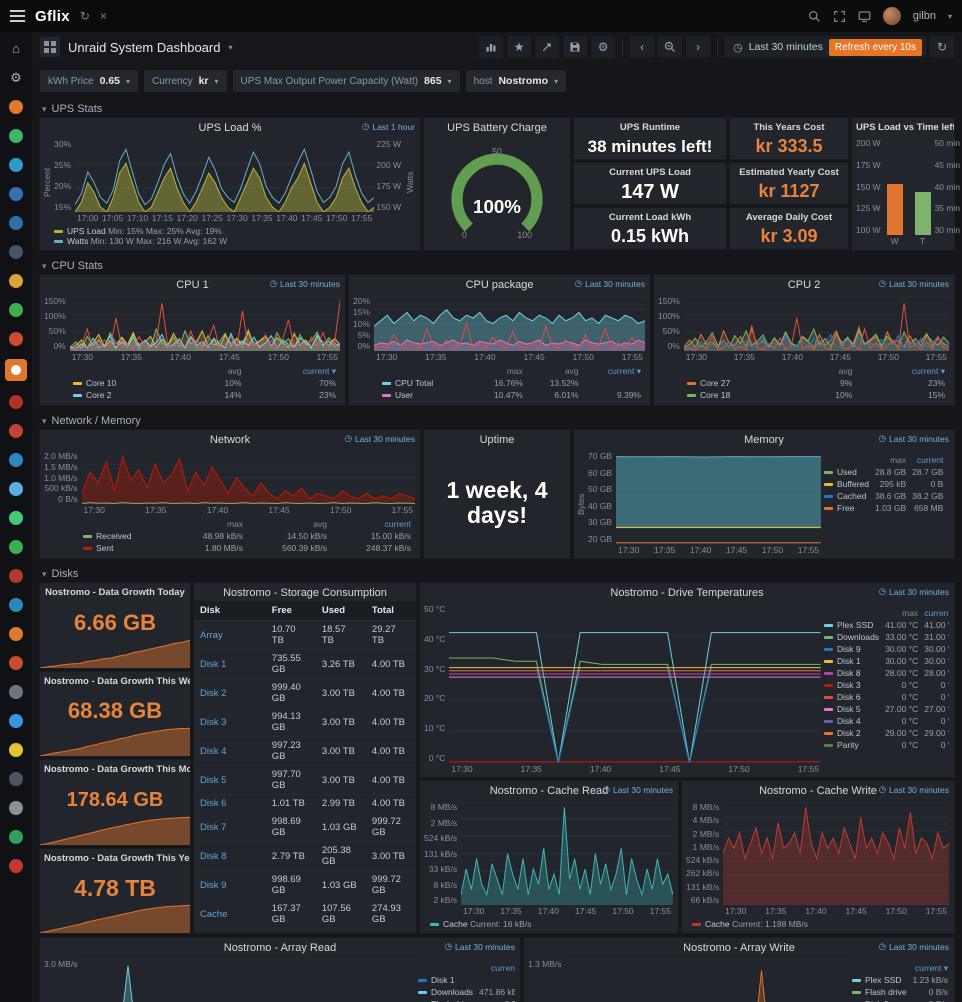 This screenshot has width=962, height=1002. I want to click on sidebar-app-10-icon, so click(16, 401).